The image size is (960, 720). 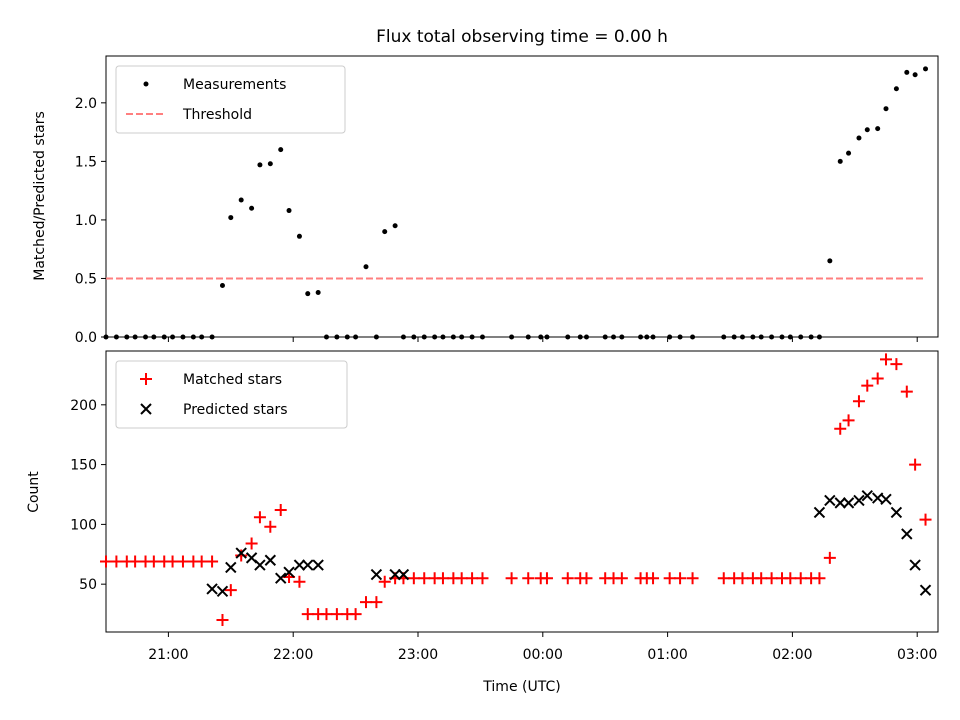 I want to click on bottom-x-ticks: 21:00 22:00 23:00 00:00 01:00 02:00 03:00, so click(x=542, y=647).